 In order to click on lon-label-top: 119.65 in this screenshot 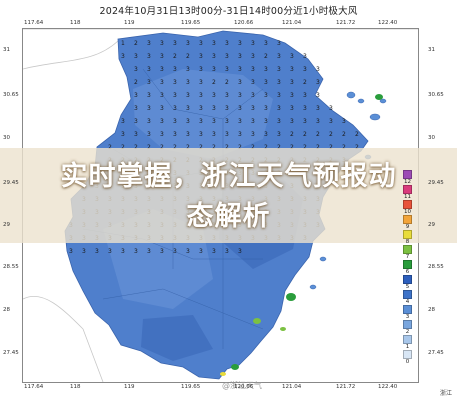, I will do `click(191, 23)`.